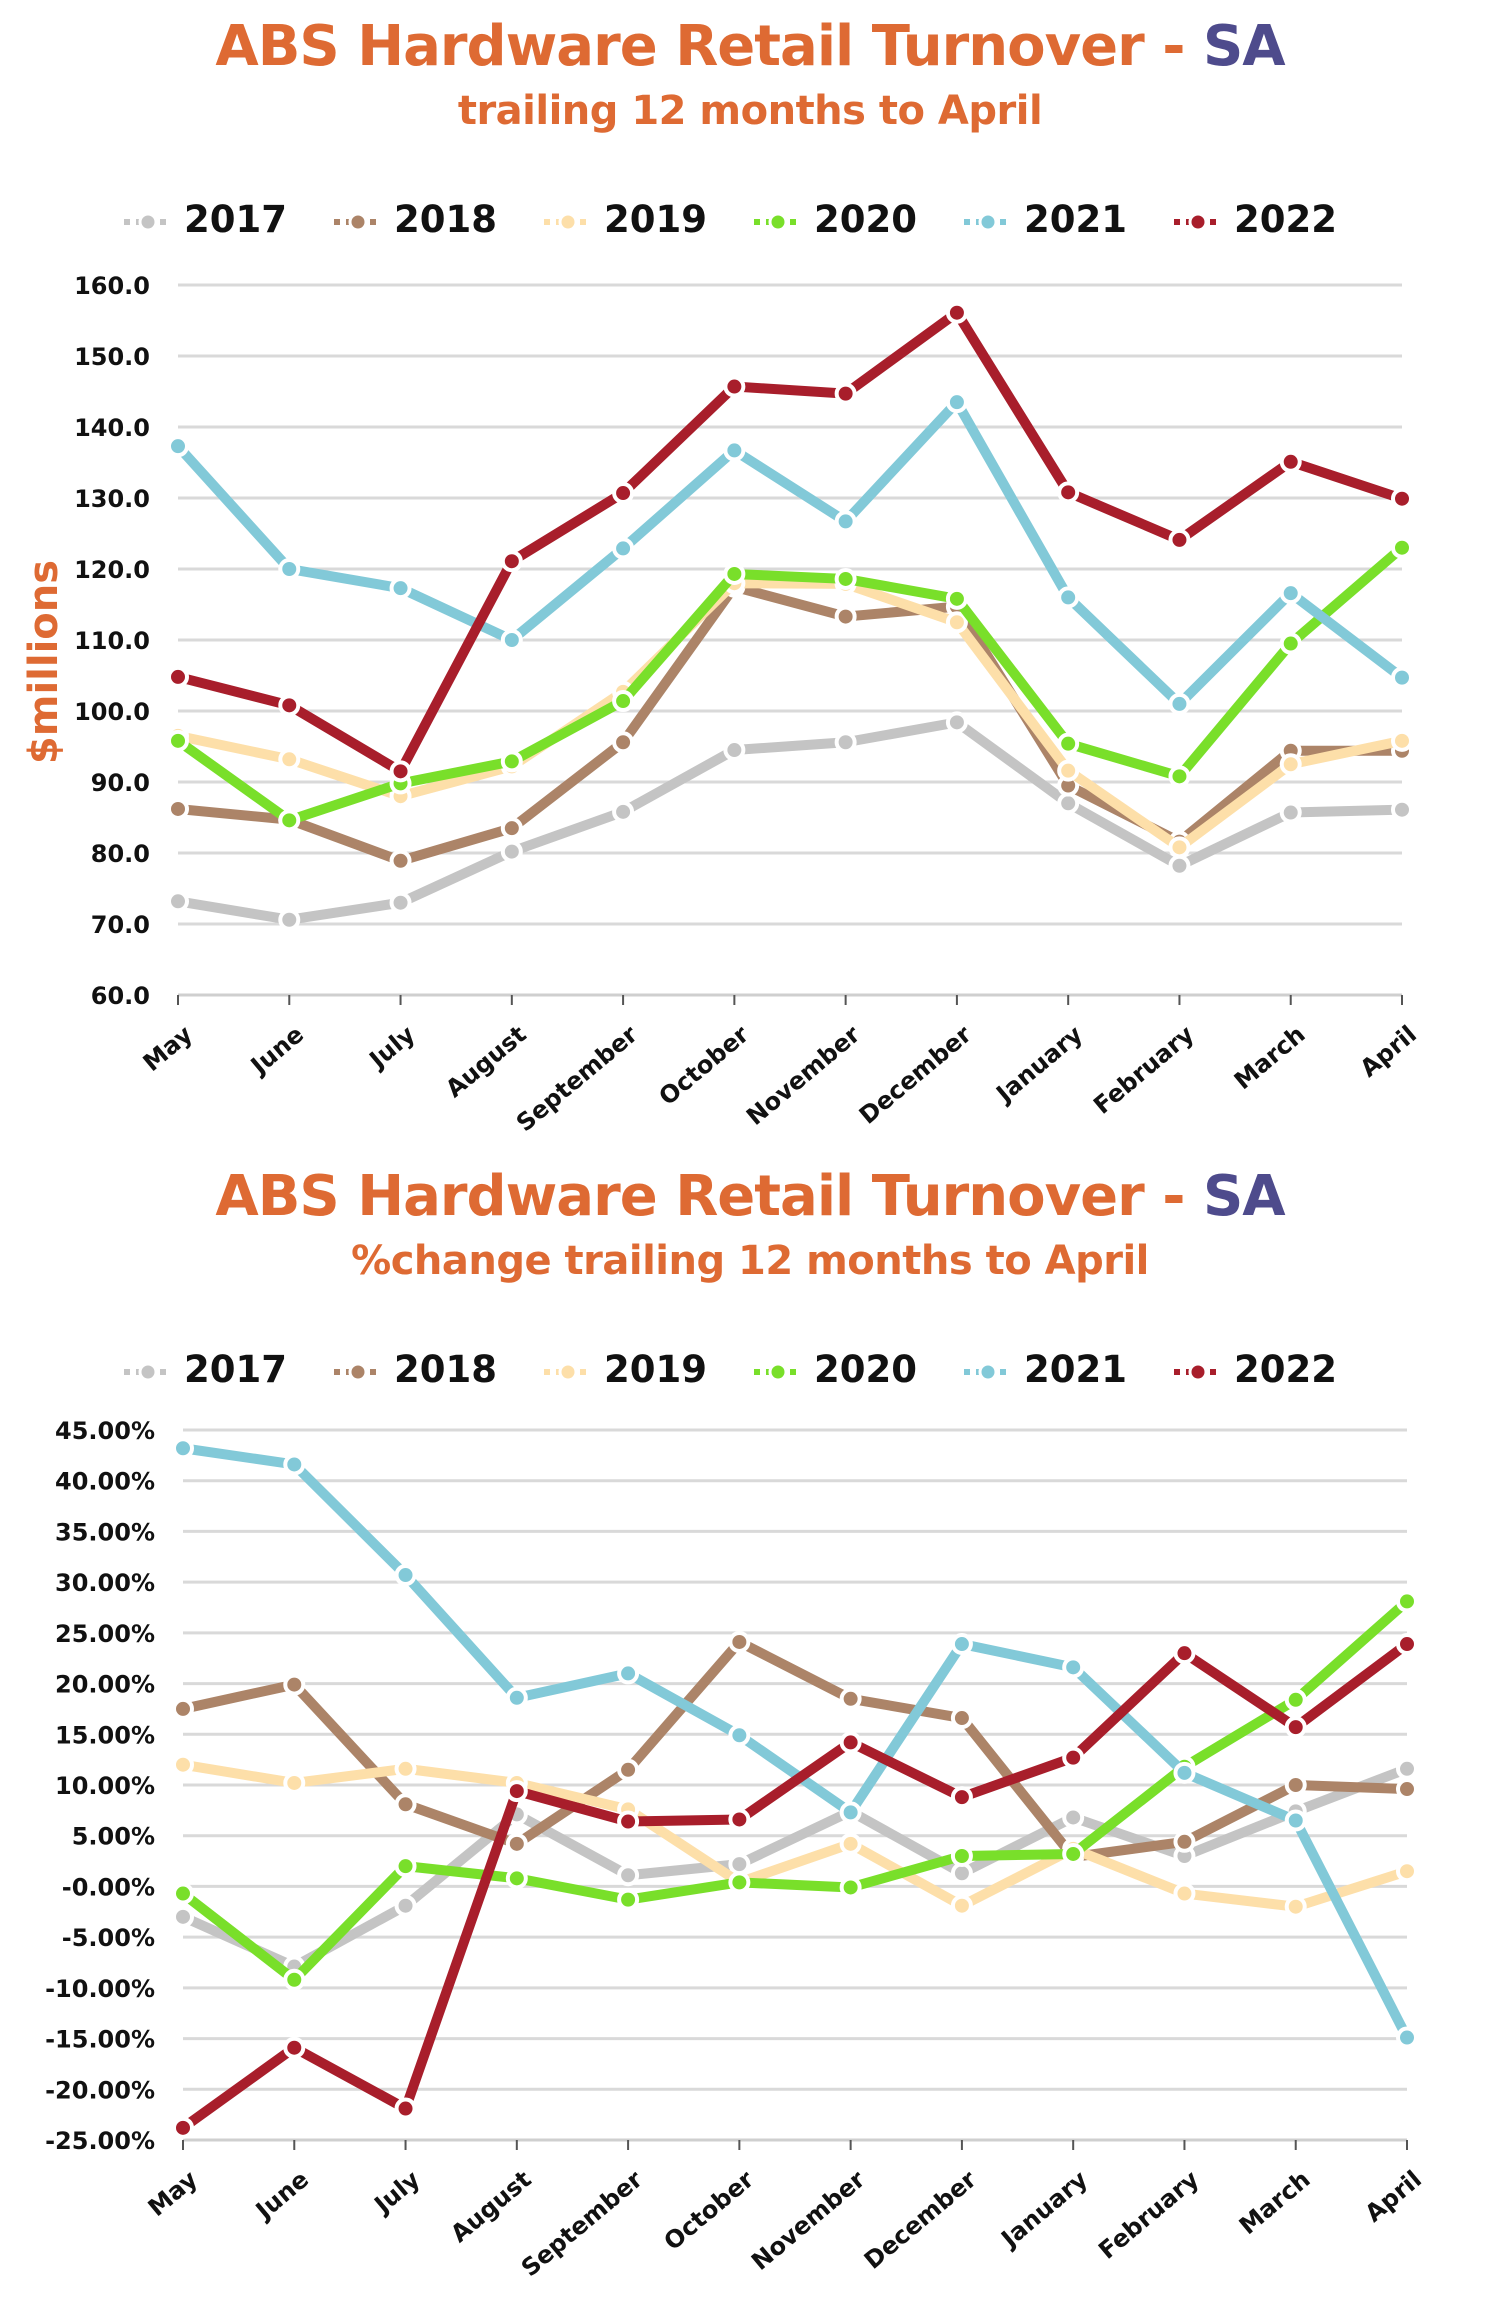 The image size is (1500, 2300). What do you see at coordinates (105, 1431) in the screenshot?
I see `y-tick-label: 45.00%` at bounding box center [105, 1431].